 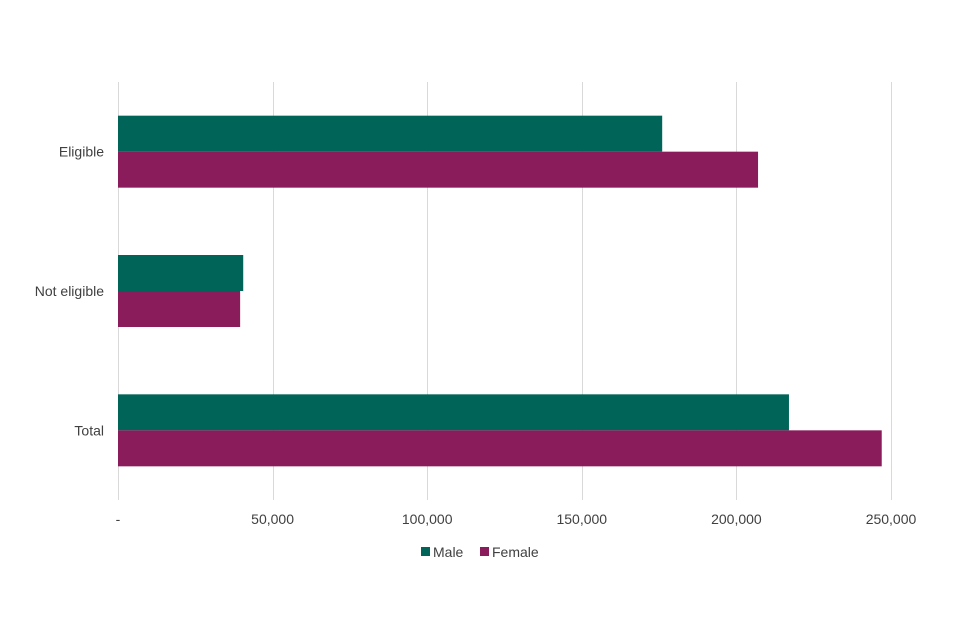 What do you see at coordinates (390, 133) in the screenshot?
I see `bar-male-eligible` at bounding box center [390, 133].